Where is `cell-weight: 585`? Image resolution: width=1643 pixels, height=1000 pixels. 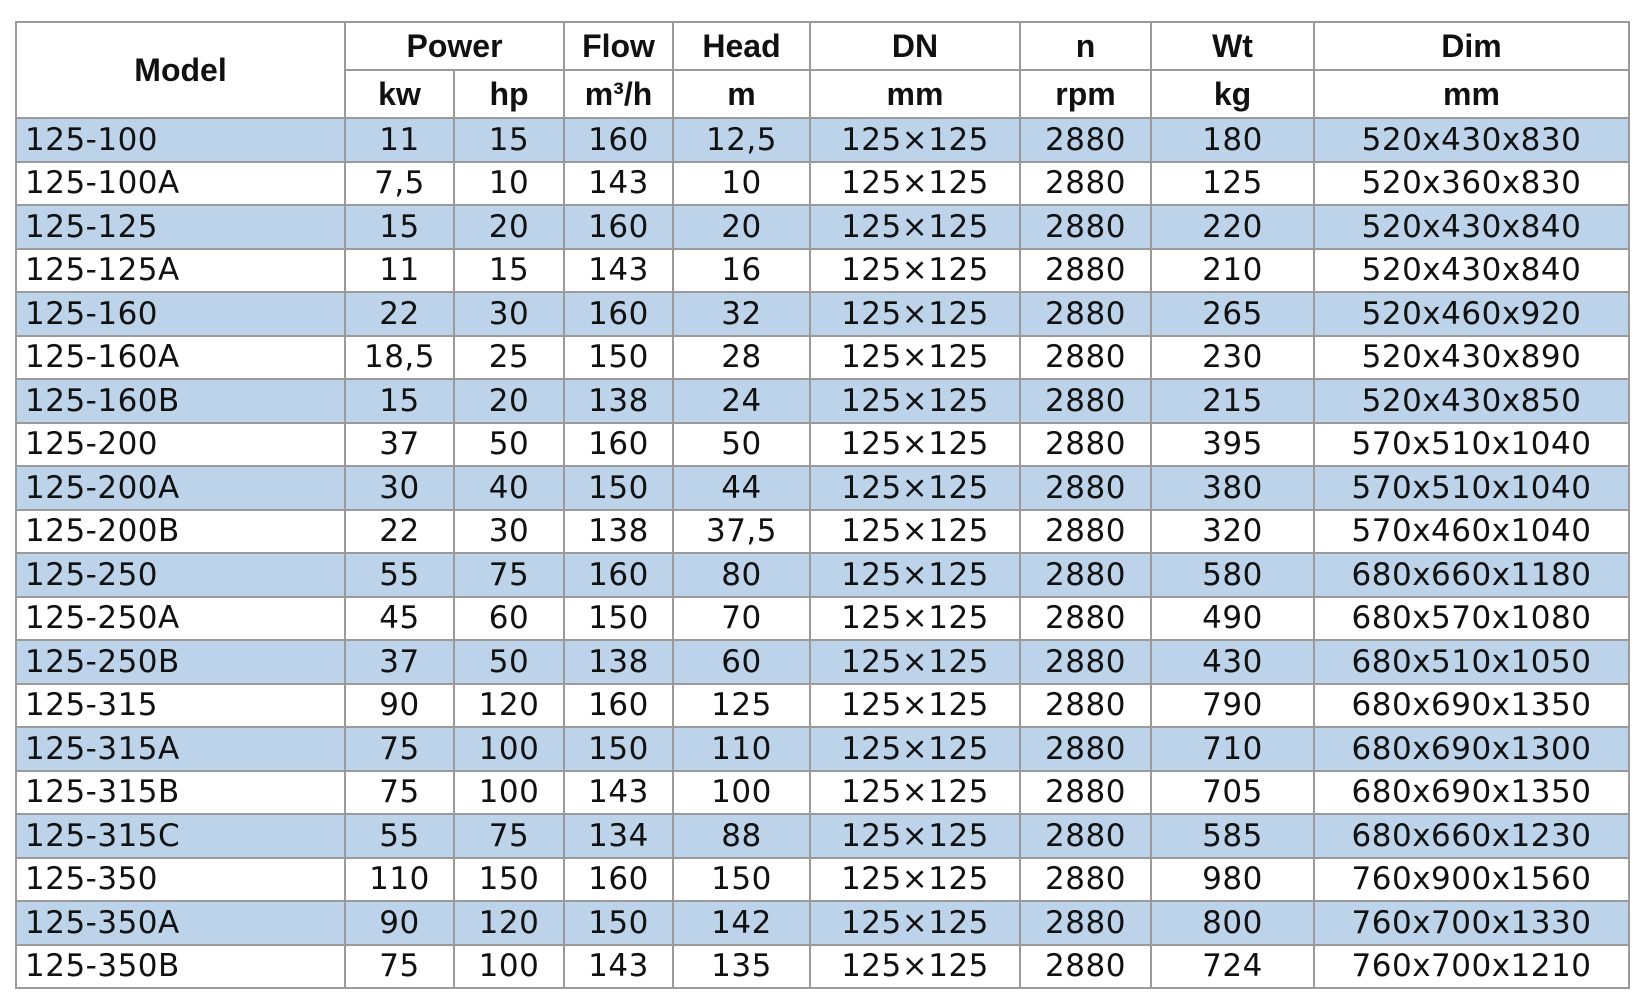
cell-weight: 585 is located at coordinates (1232, 836).